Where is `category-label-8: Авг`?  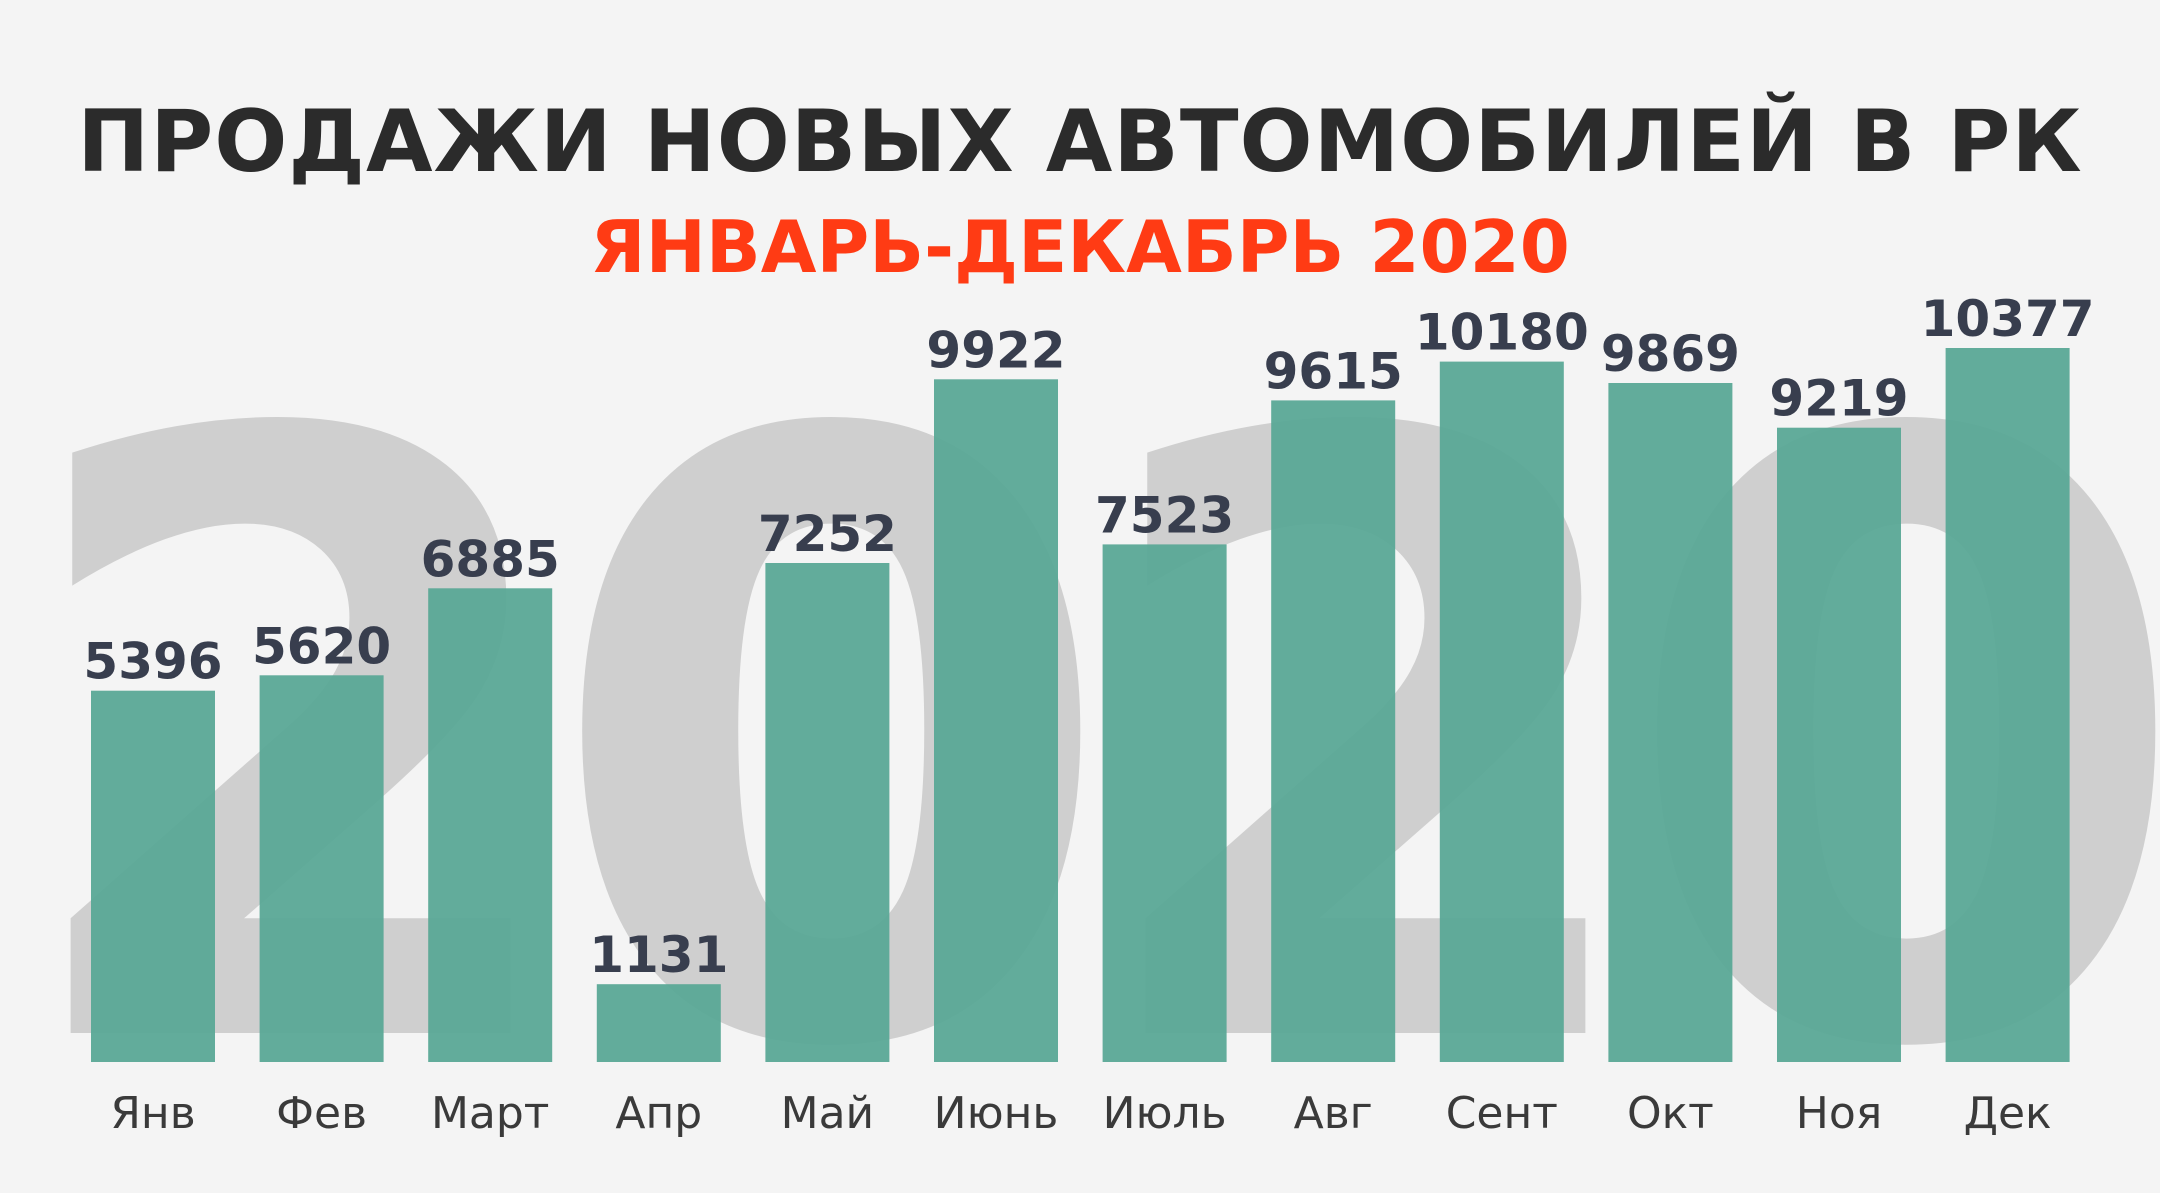 category-label-8: Авг is located at coordinates (1333, 1113).